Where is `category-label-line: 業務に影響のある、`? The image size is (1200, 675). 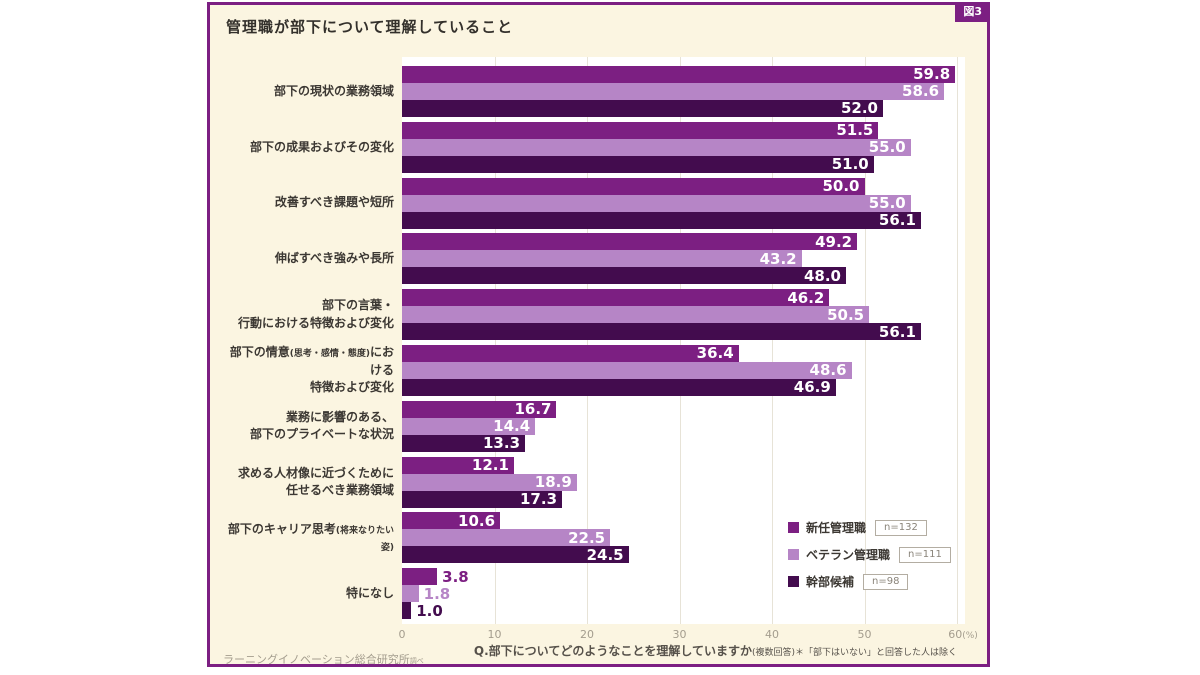 category-label-line: 業務に影響のある、 is located at coordinates (340, 417).